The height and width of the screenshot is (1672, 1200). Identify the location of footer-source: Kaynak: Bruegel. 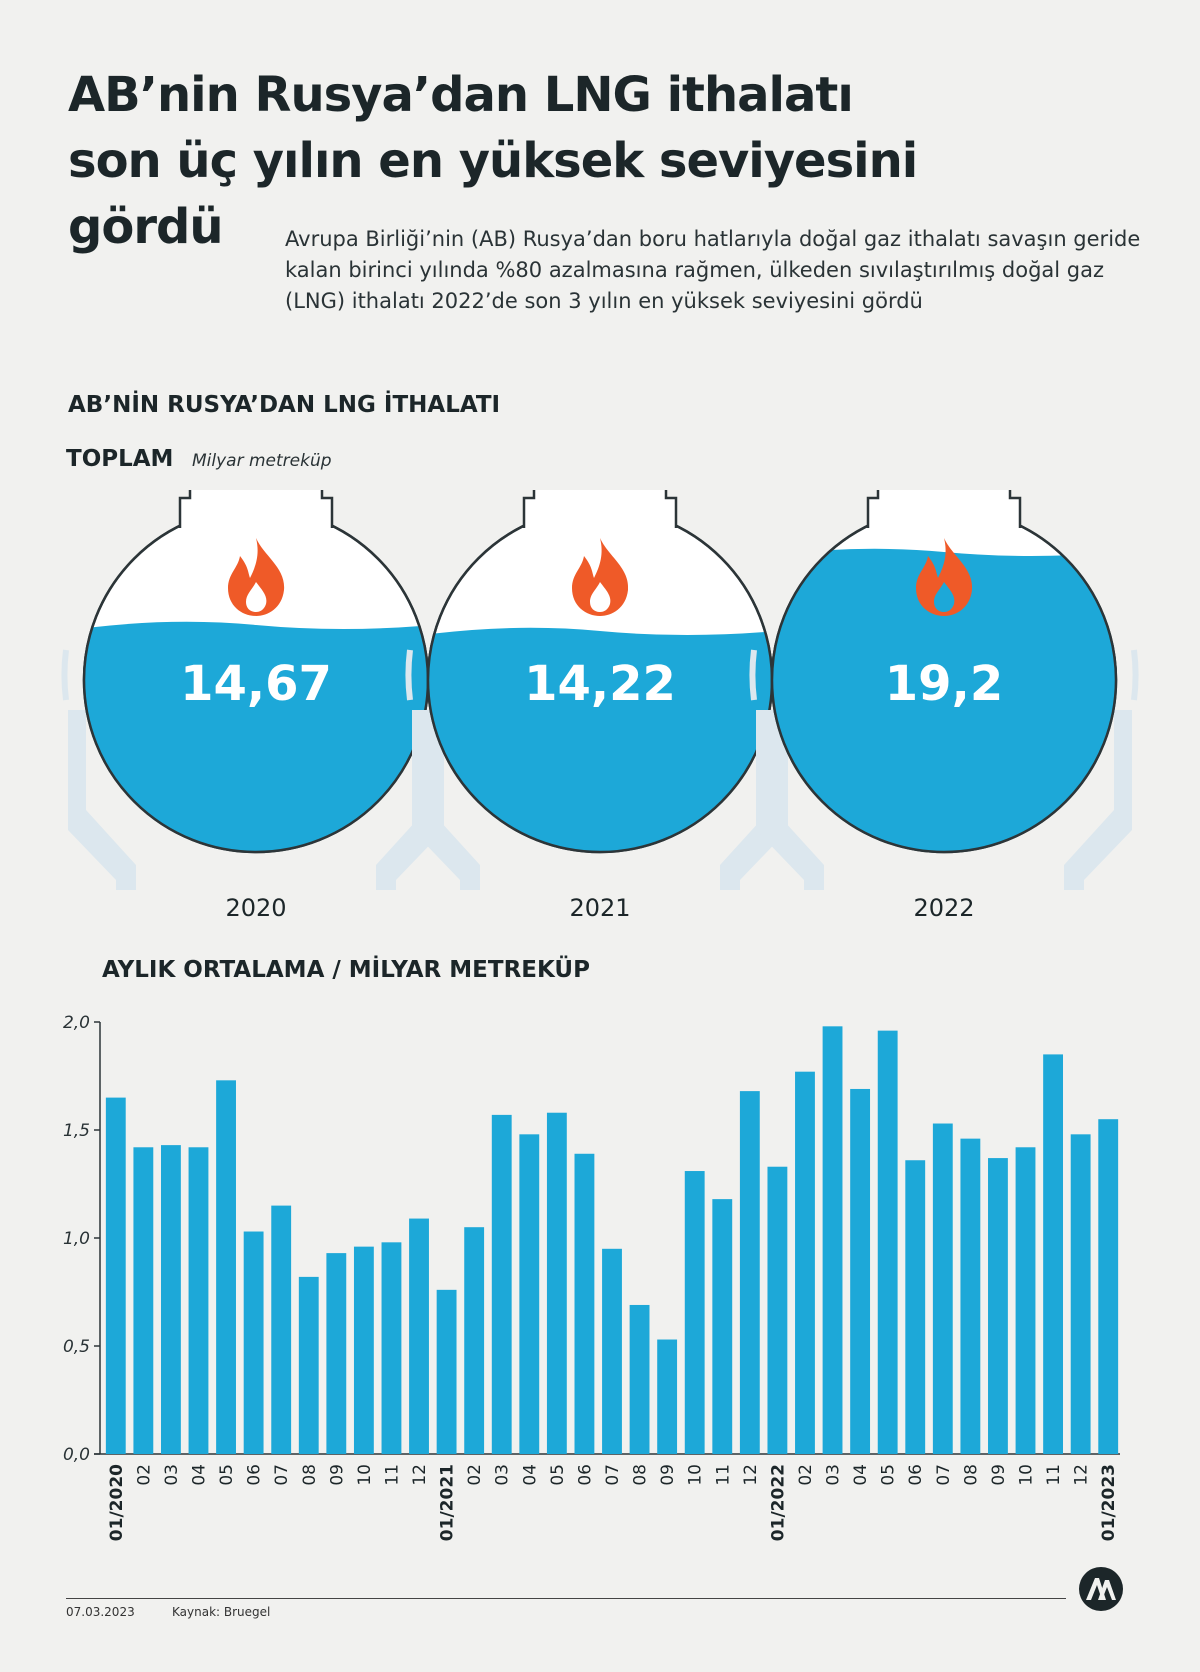
(221, 1612).